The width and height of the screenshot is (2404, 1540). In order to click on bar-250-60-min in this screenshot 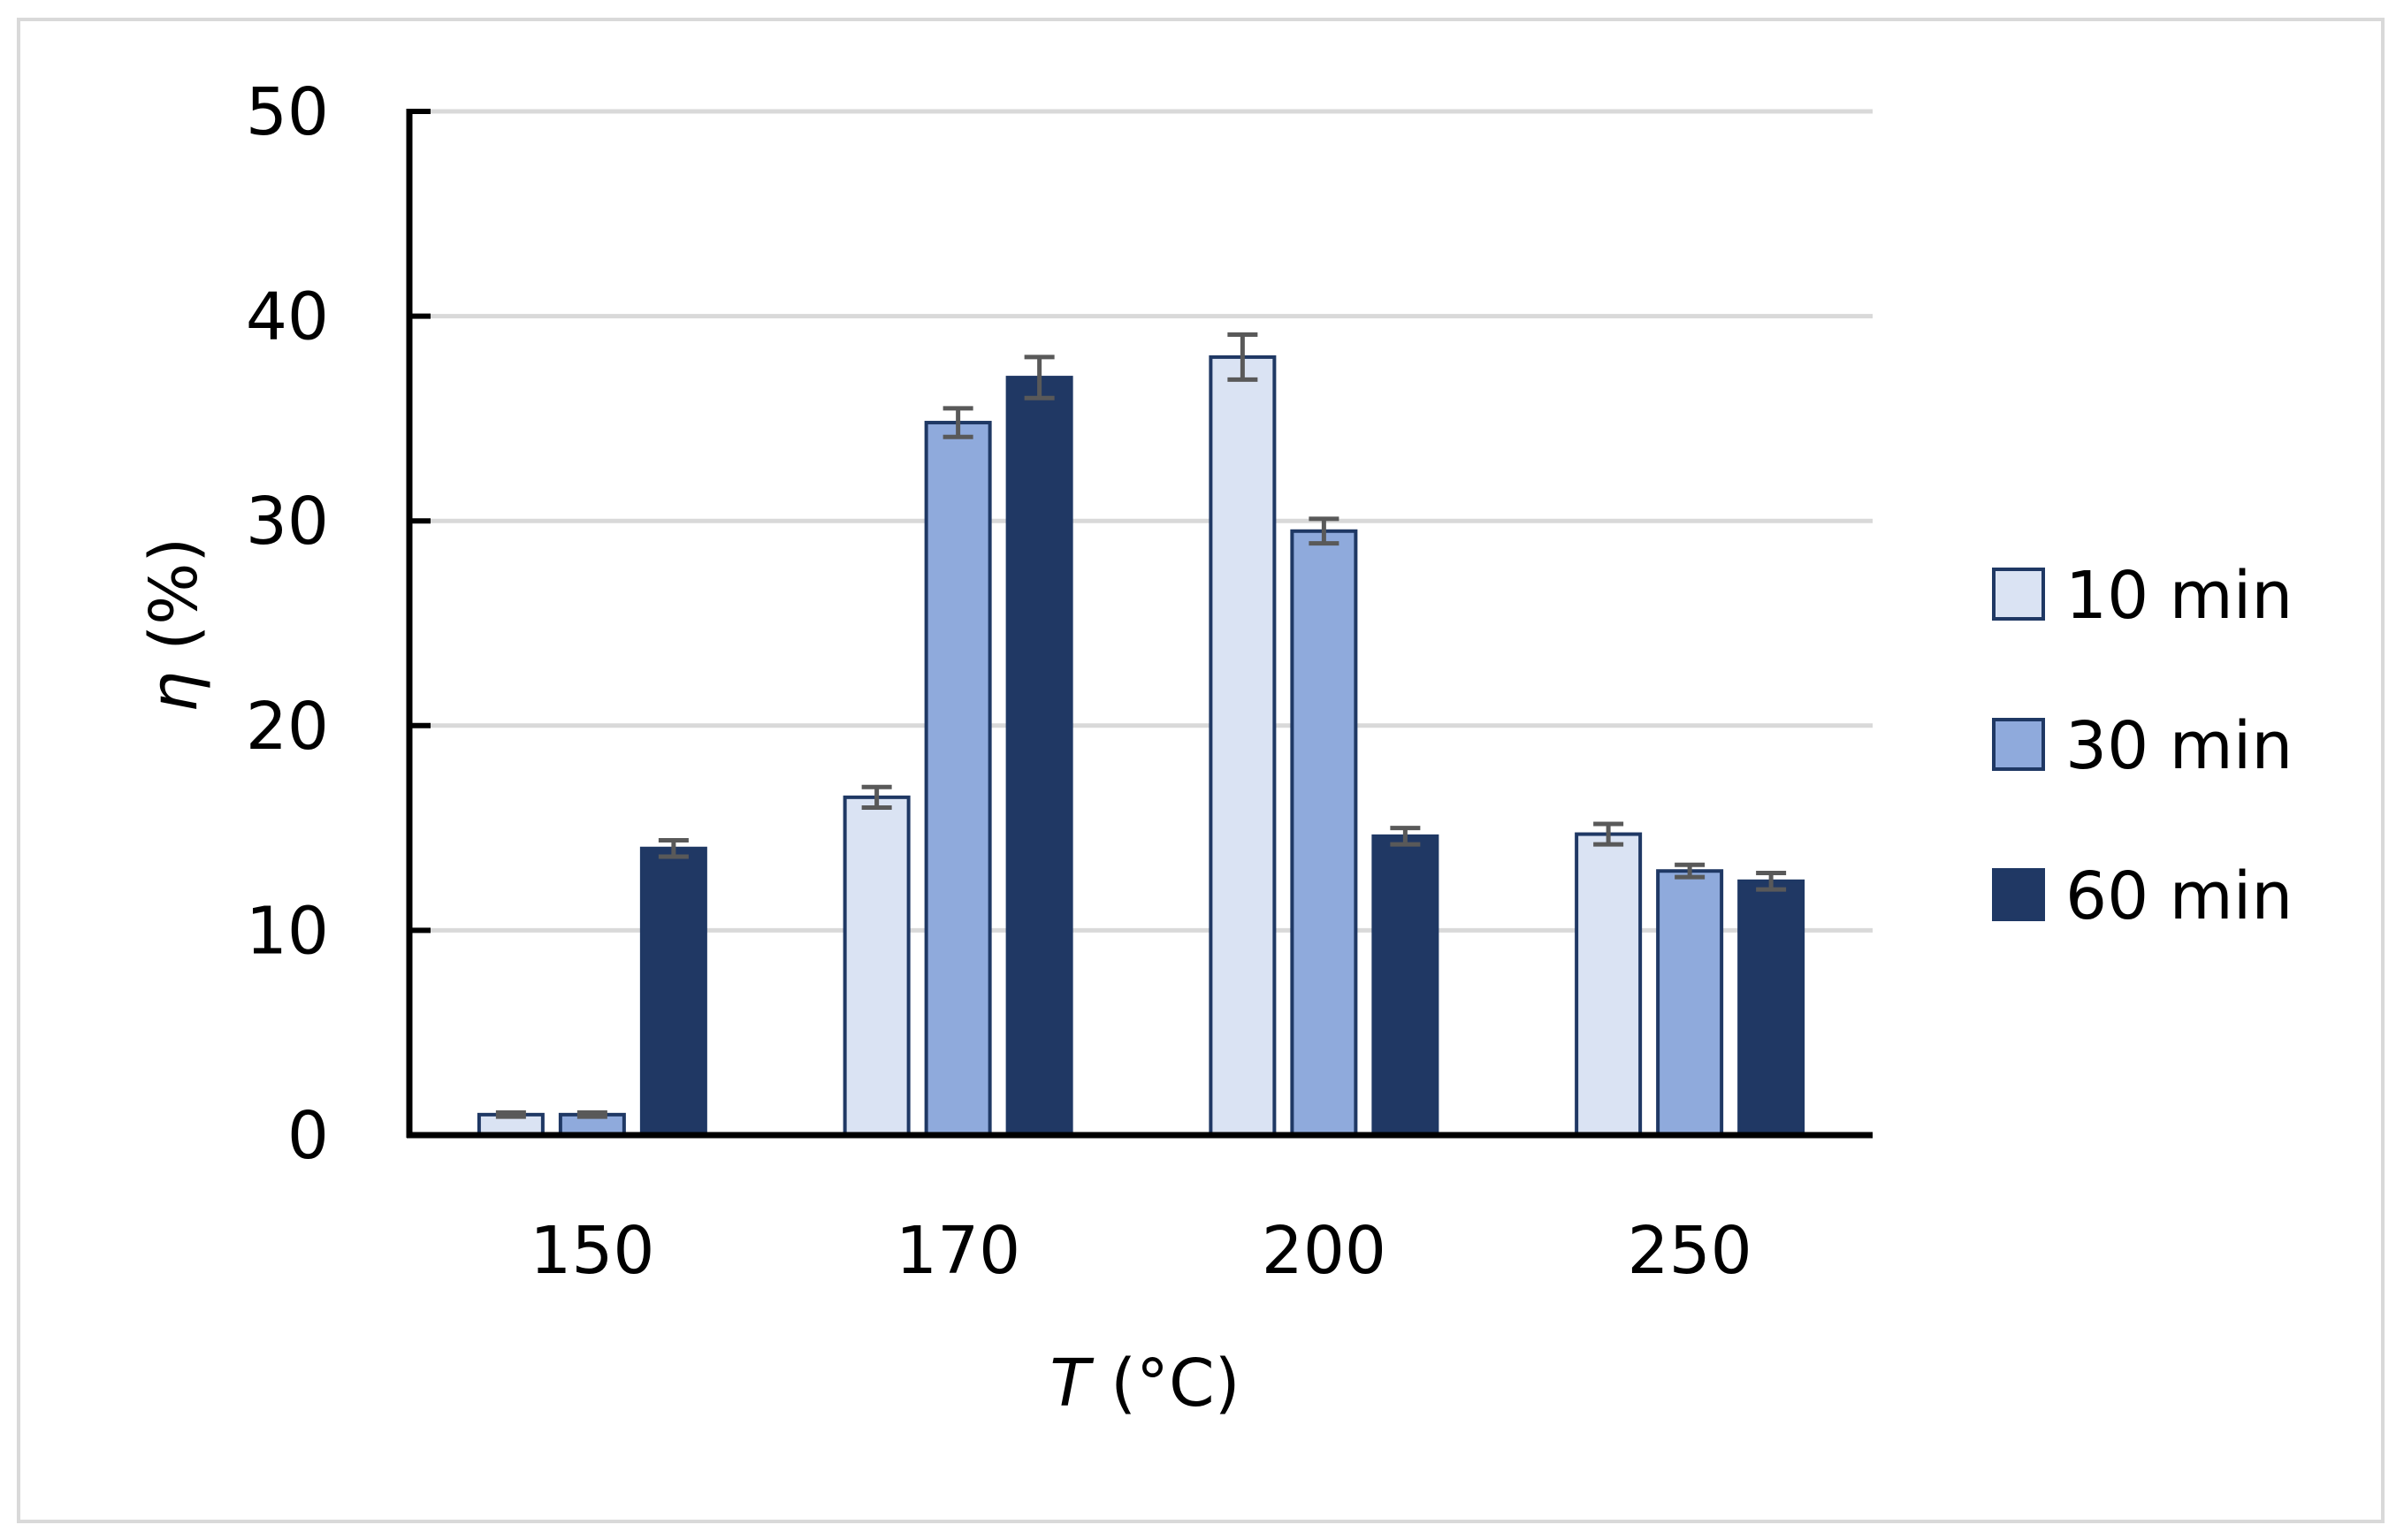, I will do `click(1771, 1008)`.